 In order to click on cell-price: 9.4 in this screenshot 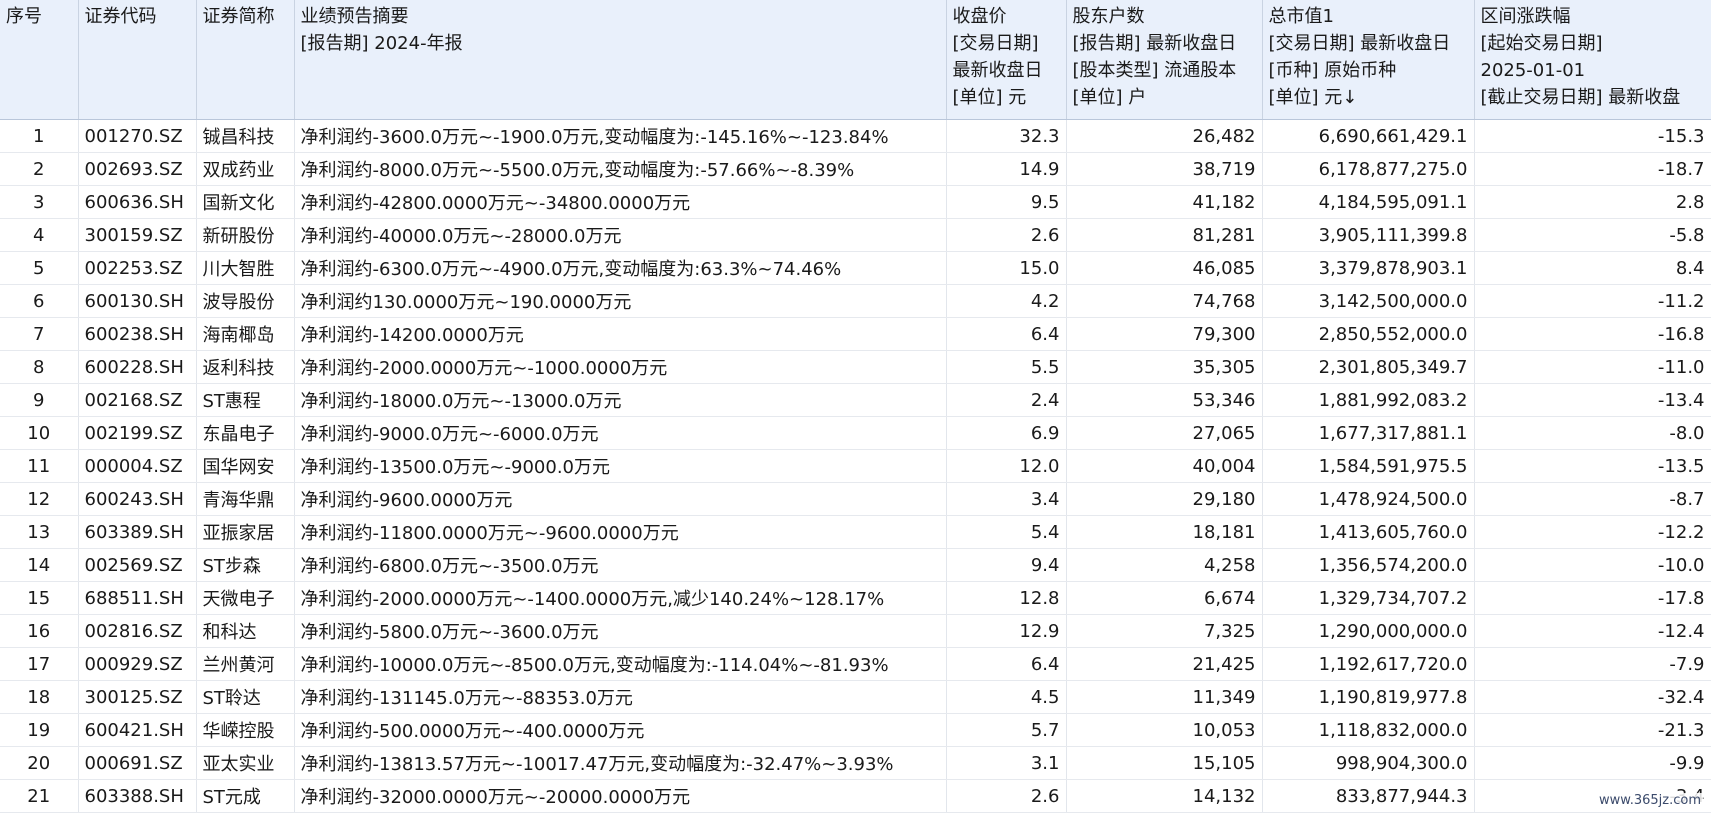, I will do `click(1006, 565)`.